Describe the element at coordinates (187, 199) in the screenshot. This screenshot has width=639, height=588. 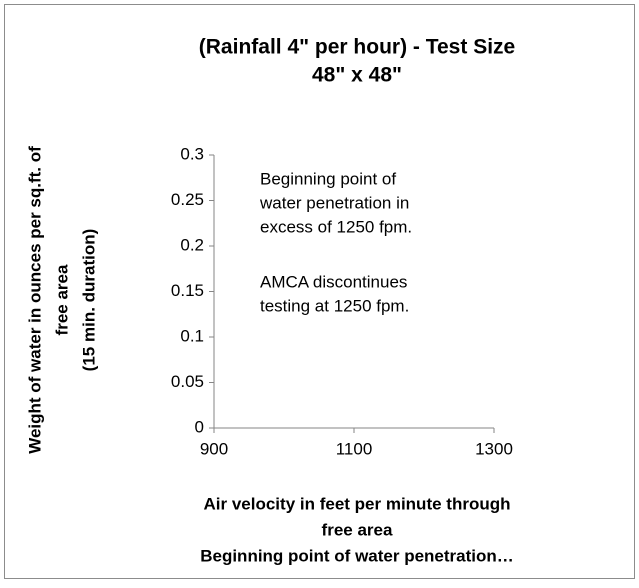
I see `y-tick-label: 0.25` at that location.